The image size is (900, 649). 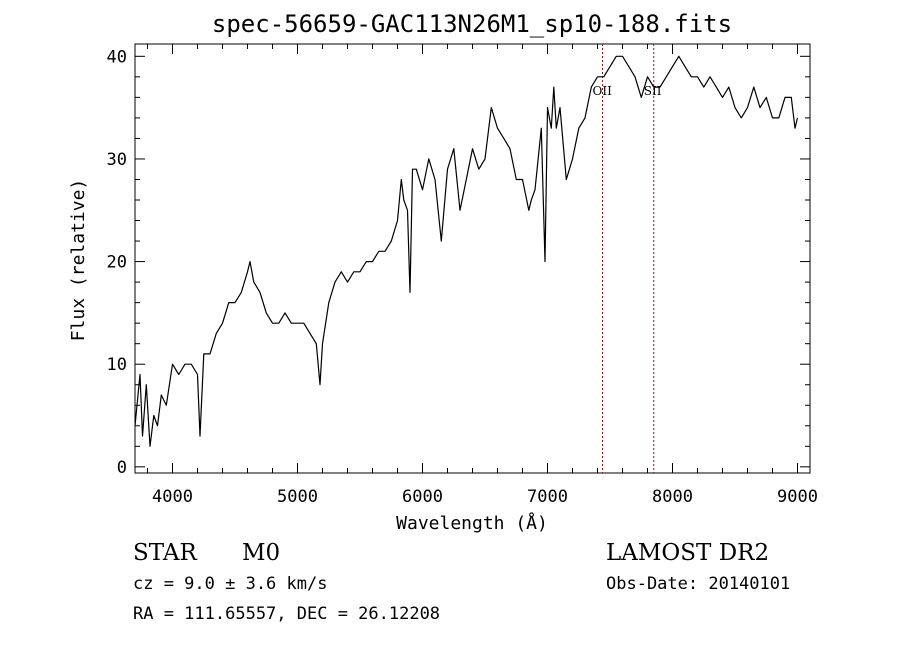 I want to click on x-tick-label: 9000, so click(x=797, y=497).